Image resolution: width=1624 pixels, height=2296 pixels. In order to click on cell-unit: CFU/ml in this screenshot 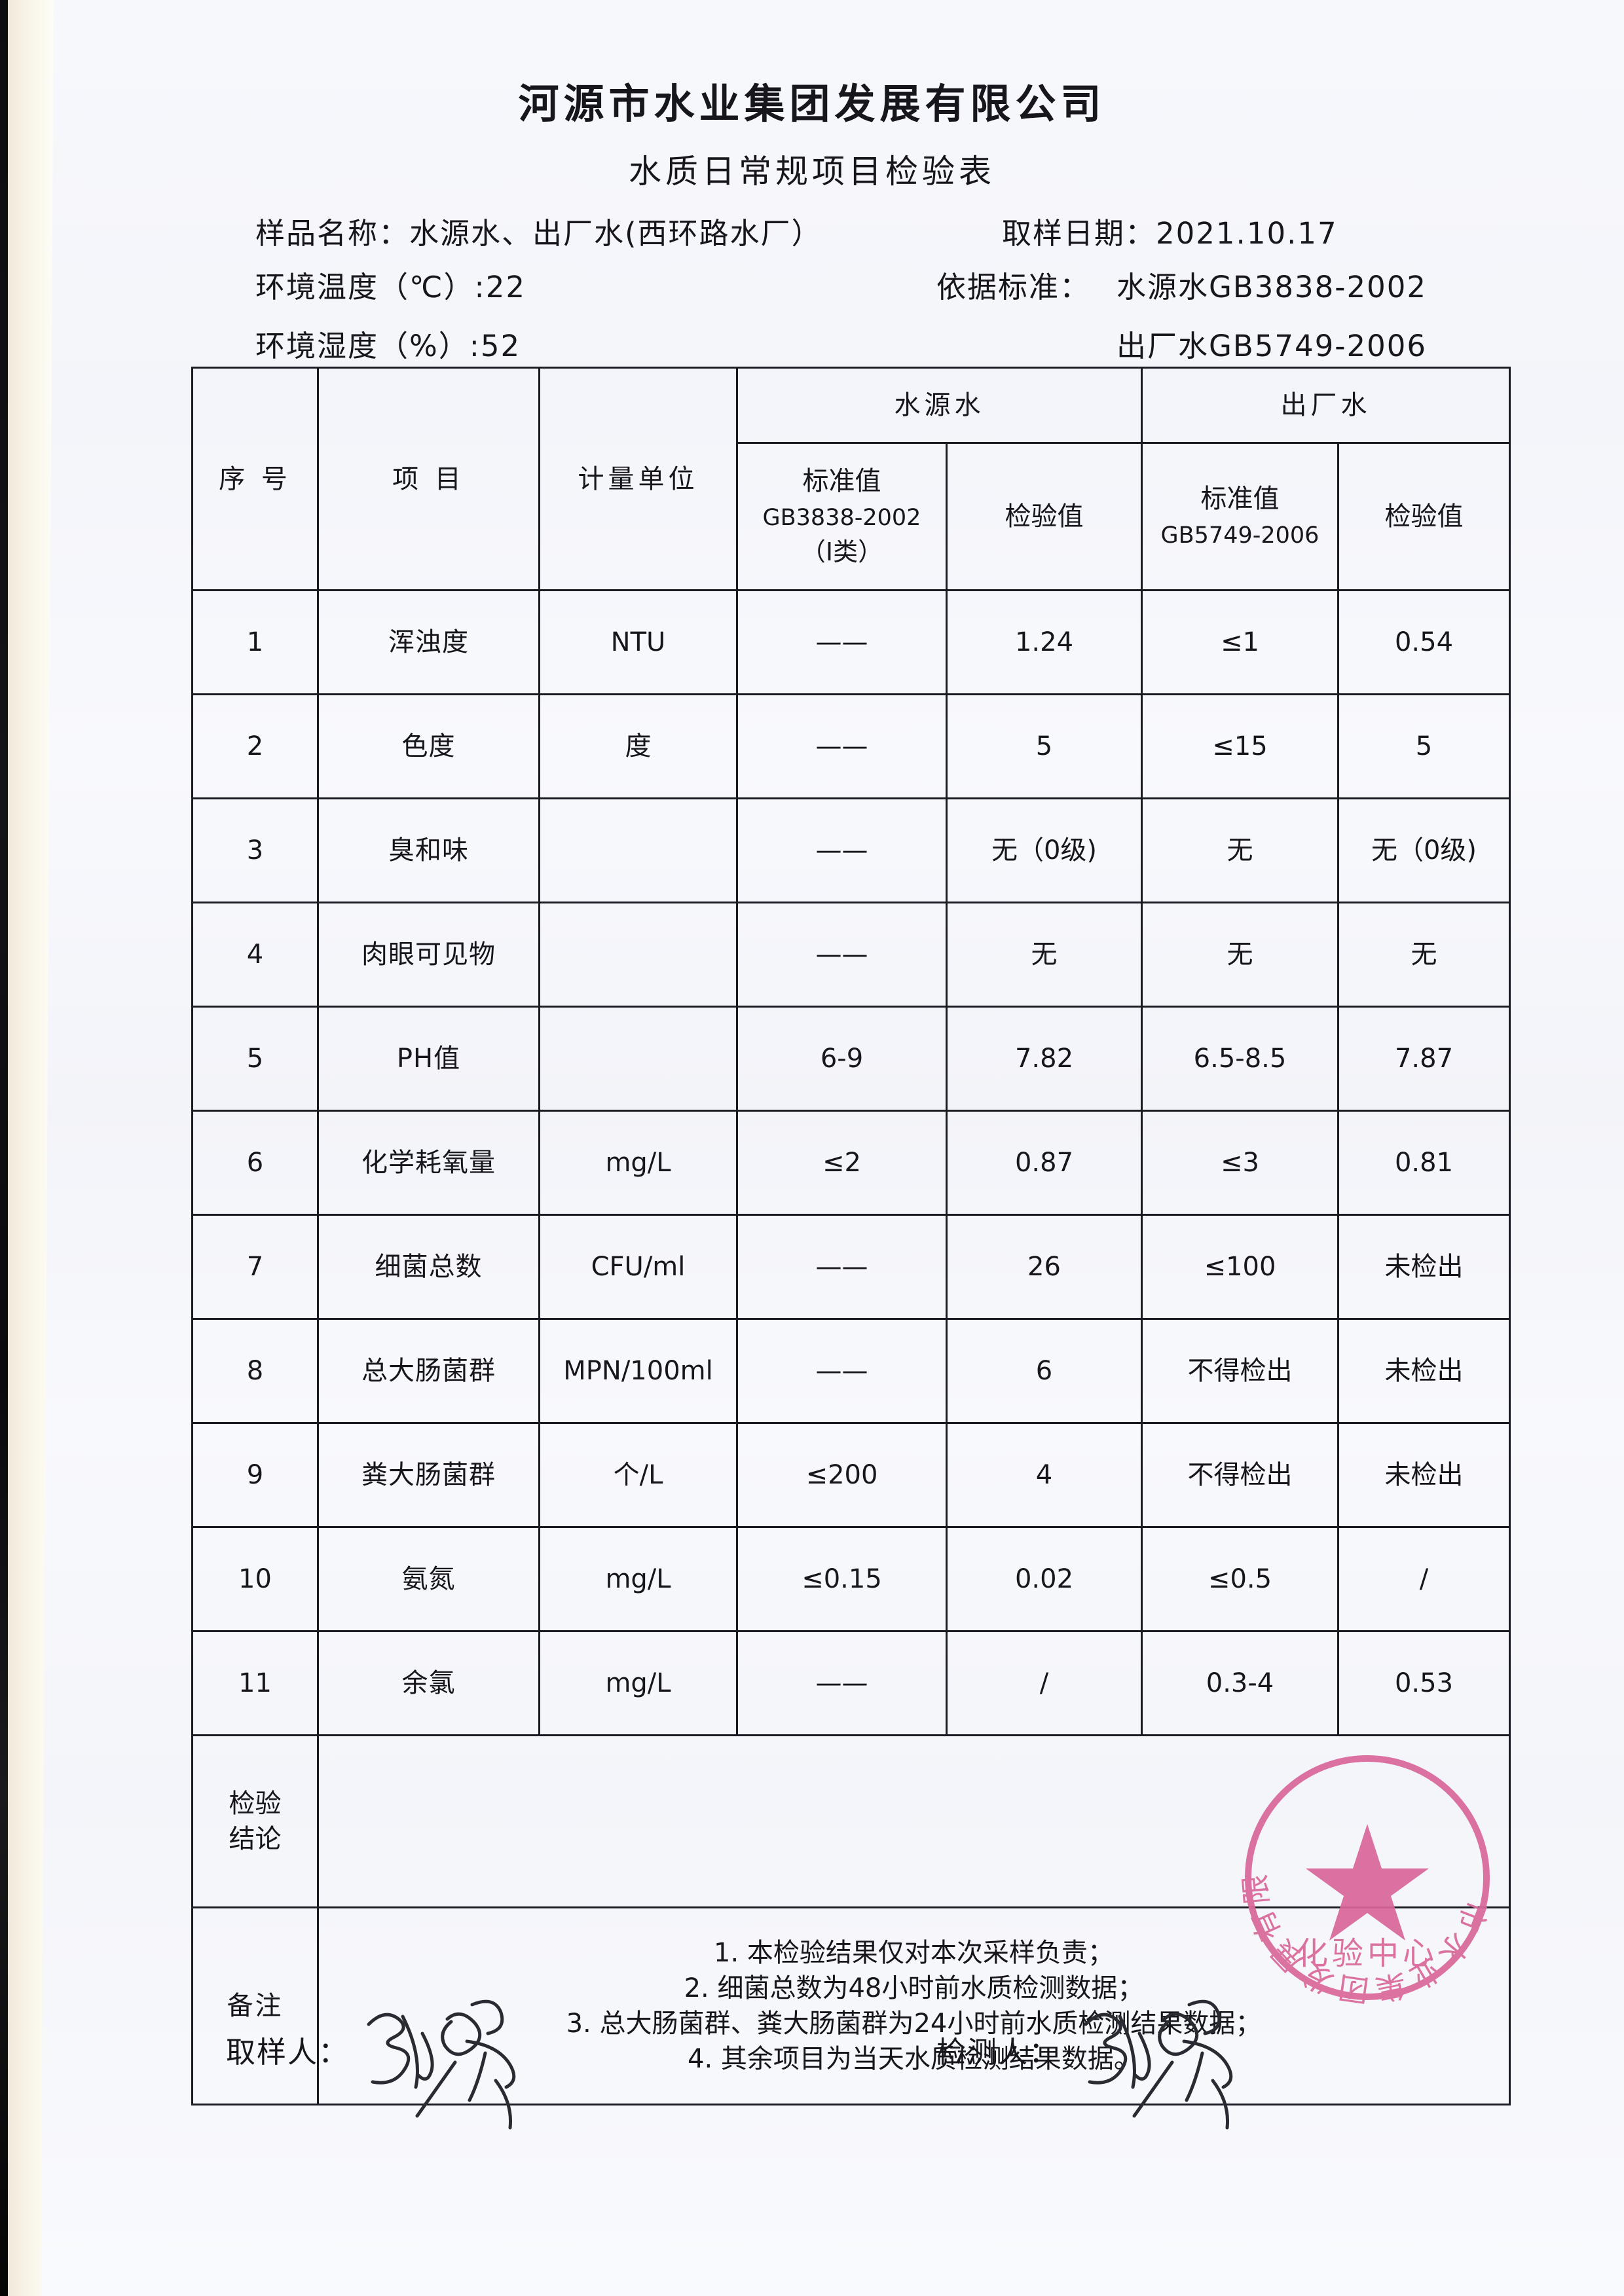, I will do `click(638, 1267)`.